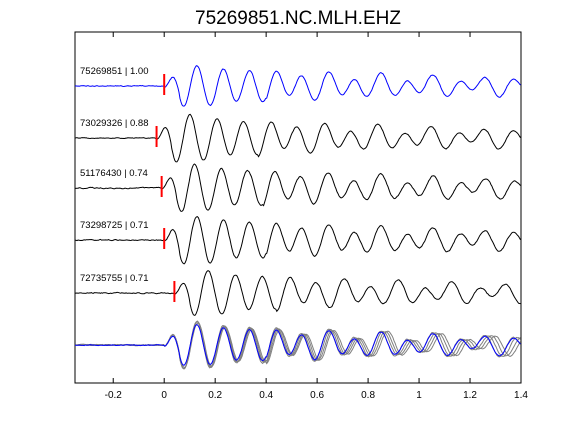 Image resolution: width=576 pixels, height=432 pixels. Describe the element at coordinates (419, 395) in the screenshot. I see `x-tick-label: 1` at that location.